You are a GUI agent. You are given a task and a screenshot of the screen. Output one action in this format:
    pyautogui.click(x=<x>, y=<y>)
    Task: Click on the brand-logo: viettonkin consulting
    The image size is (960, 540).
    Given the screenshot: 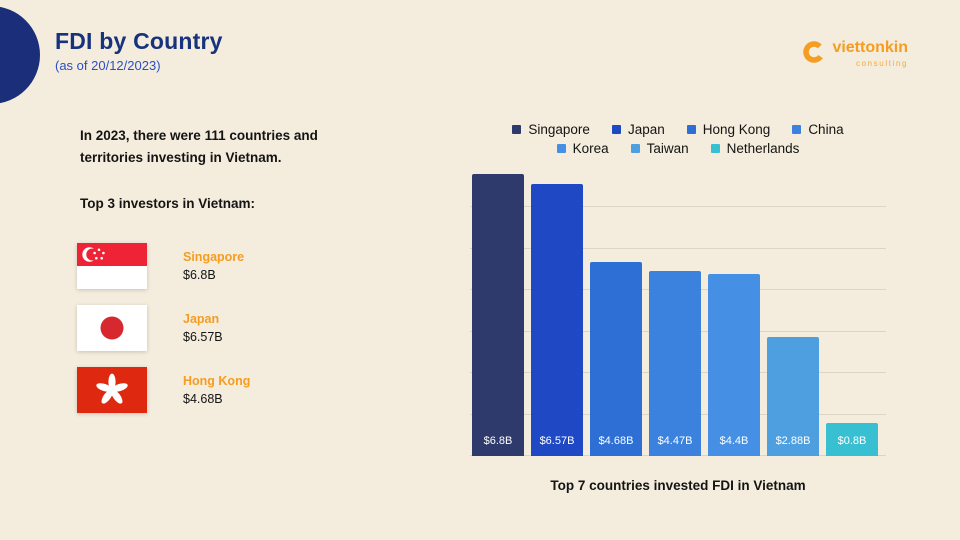 What is the action you would take?
    pyautogui.click(x=855, y=54)
    